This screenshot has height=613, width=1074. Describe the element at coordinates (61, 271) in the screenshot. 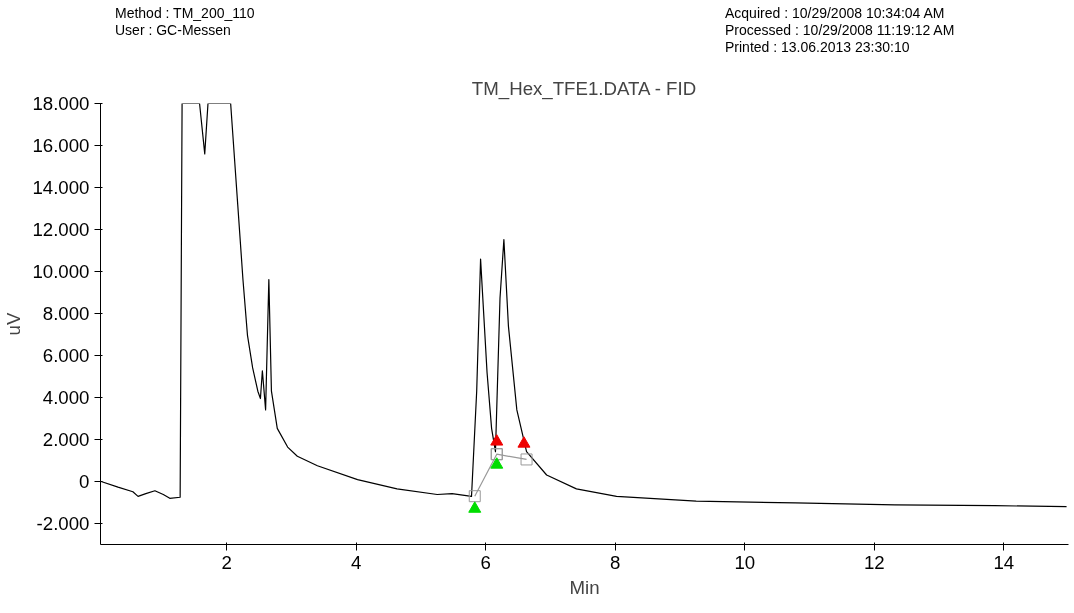

I see `y-tick-label: 10.000` at that location.